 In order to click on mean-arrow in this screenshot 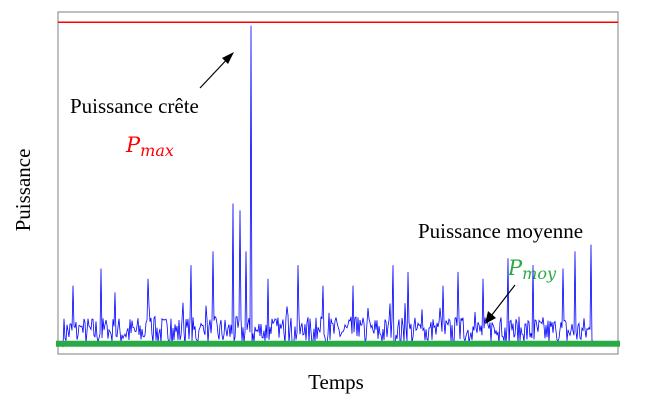, I will do `click(501, 302)`.